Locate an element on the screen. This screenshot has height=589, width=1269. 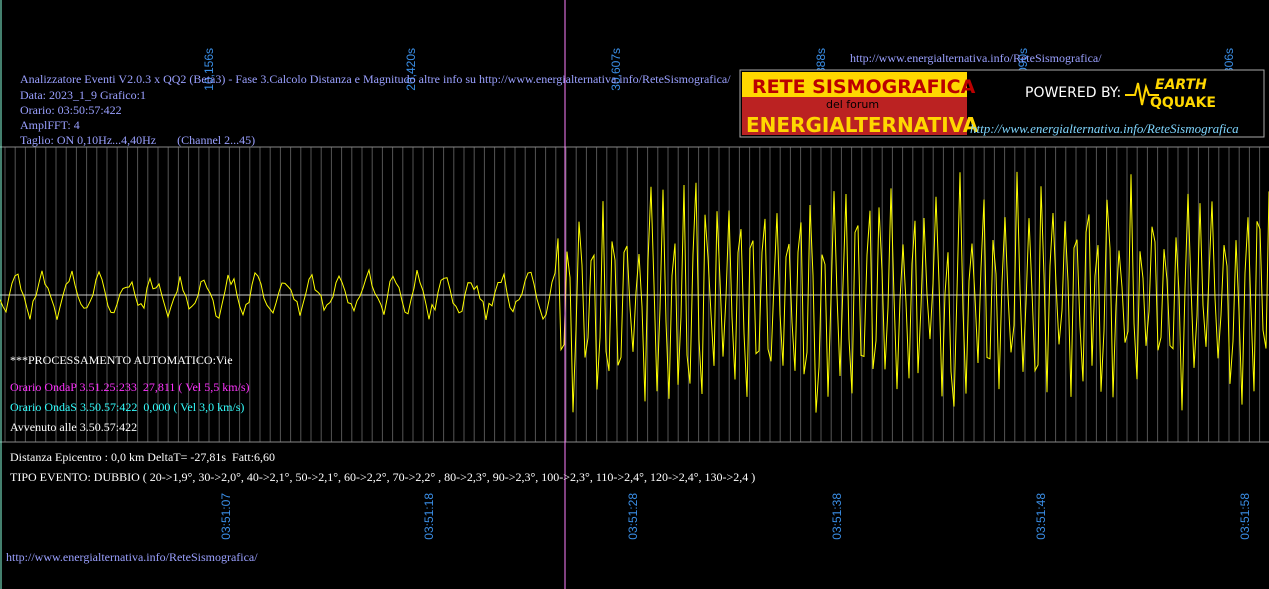
header-line: Data: 2023_1_9 Grafico:1 is located at coordinates (83, 95).